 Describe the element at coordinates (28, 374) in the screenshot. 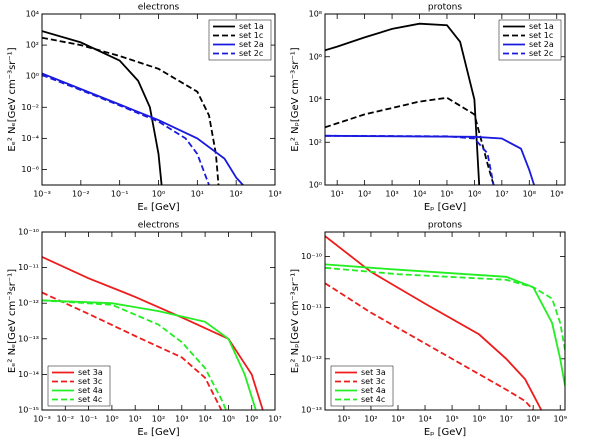

I see `y-tick-label: 10⁻¹⁴` at that location.